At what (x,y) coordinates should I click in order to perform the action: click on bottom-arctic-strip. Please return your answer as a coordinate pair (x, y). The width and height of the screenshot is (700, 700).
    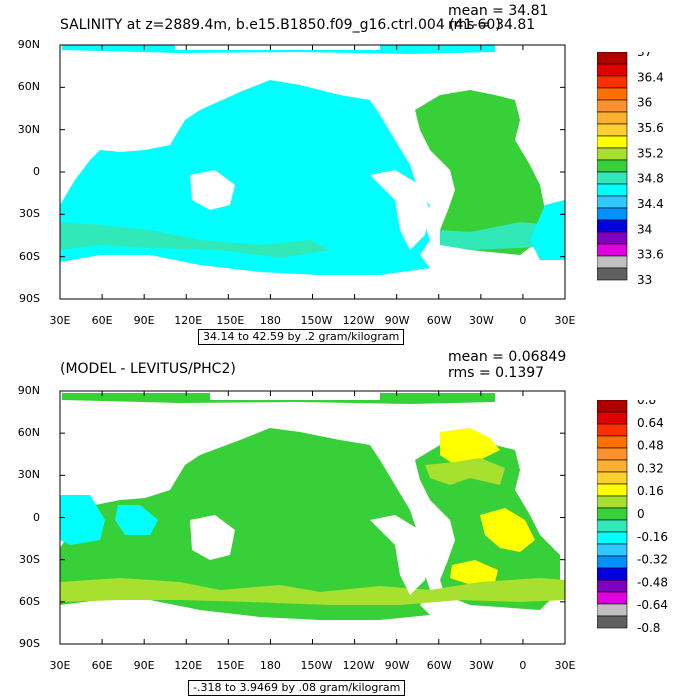
    Looking at the image, I should click on (278, 398).